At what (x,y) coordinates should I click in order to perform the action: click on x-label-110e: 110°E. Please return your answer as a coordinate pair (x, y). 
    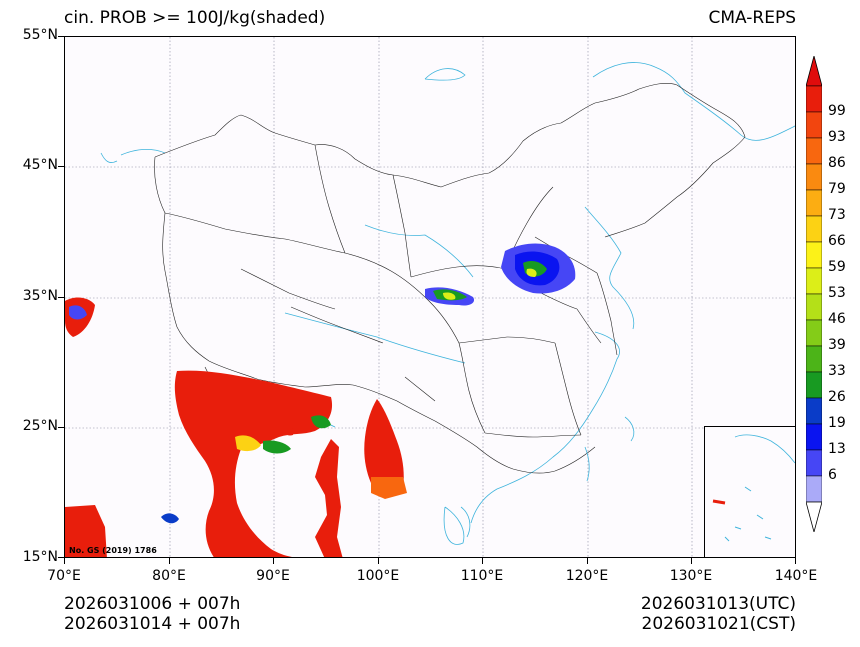
    Looking at the image, I should click on (482, 576).